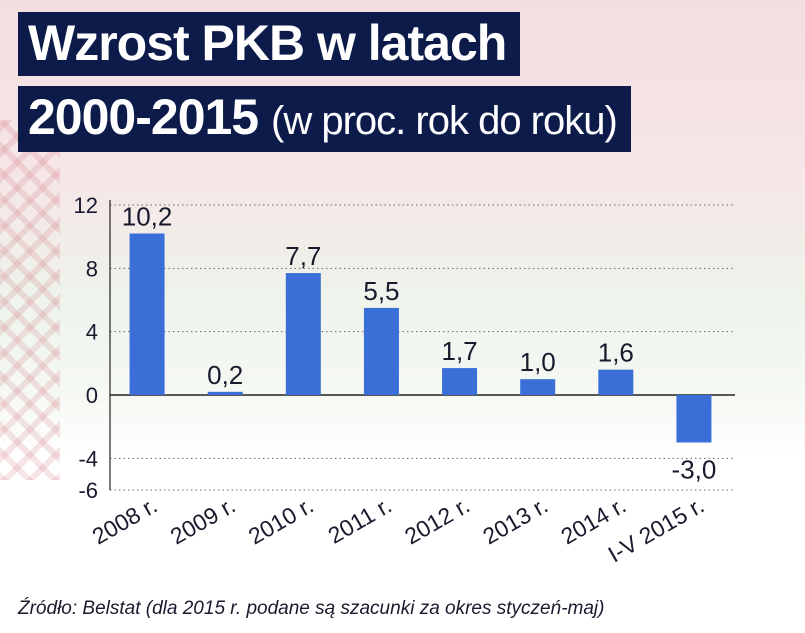 This screenshot has width=805, height=633. I want to click on title-unit: (w proc. rok do roku), so click(444, 121).